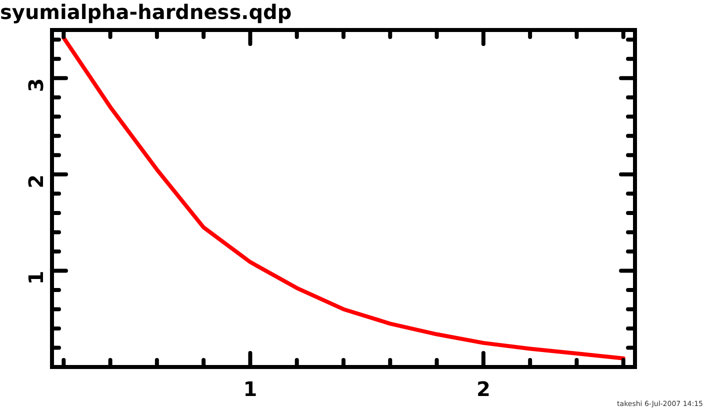  Describe the element at coordinates (36, 85) in the screenshot. I see `y-tick-label: 3` at that location.